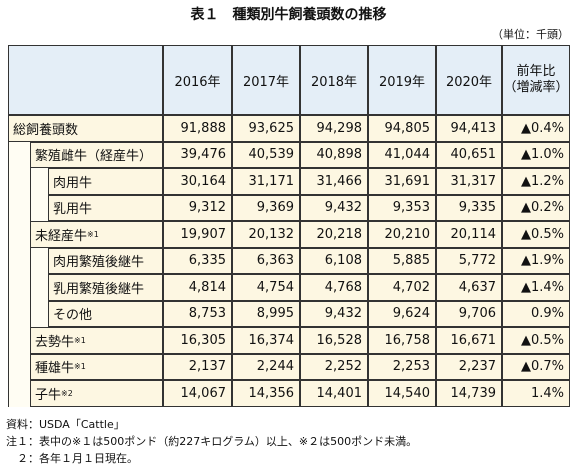 This screenshot has width=577, height=466. Describe the element at coordinates (469, 154) in the screenshot. I see `cell: 40,651` at that location.